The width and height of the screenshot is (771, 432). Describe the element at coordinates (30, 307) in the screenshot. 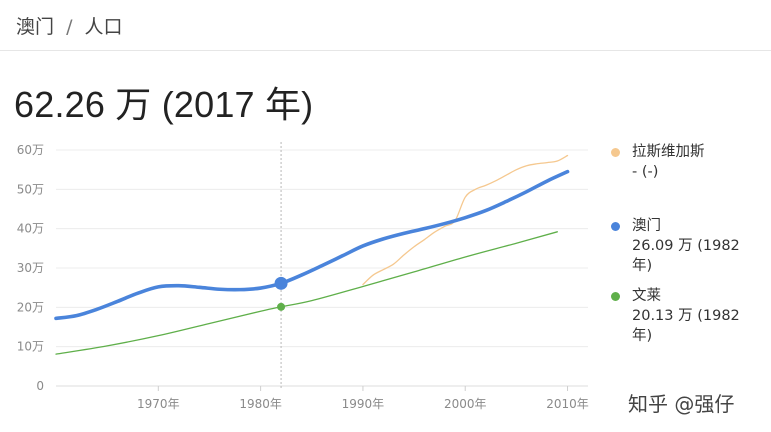

I see `y-tick-label: 20万` at that location.